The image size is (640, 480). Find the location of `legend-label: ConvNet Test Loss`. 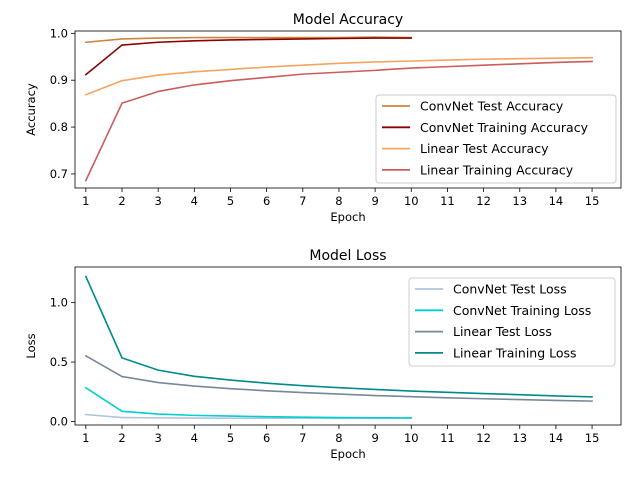

legend-label: ConvNet Test Loss is located at coordinates (510, 289).